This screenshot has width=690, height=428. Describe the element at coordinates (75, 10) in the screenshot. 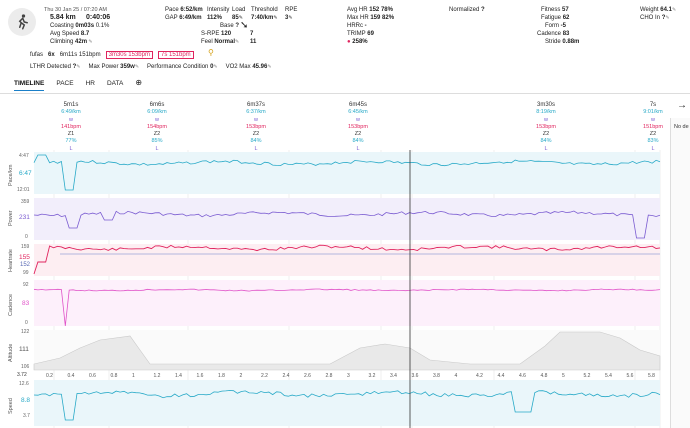

I see `activity-datetime: Thu 30 Jan 25 / 07:20 AM` at that location.